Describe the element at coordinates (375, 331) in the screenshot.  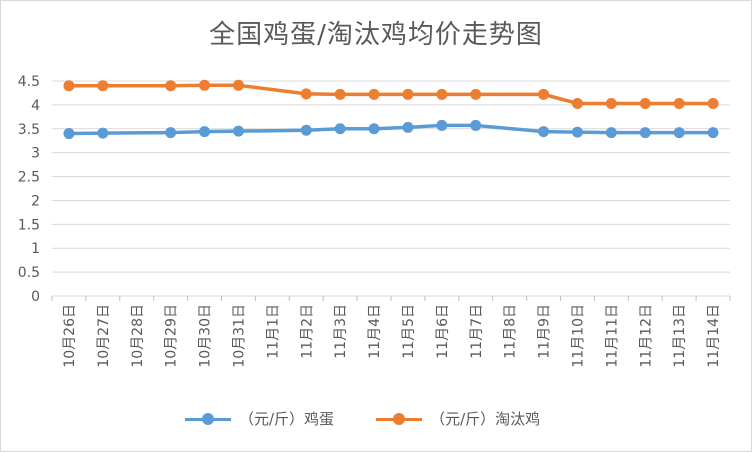
I see `x-tick-label: 11月4日` at that location.